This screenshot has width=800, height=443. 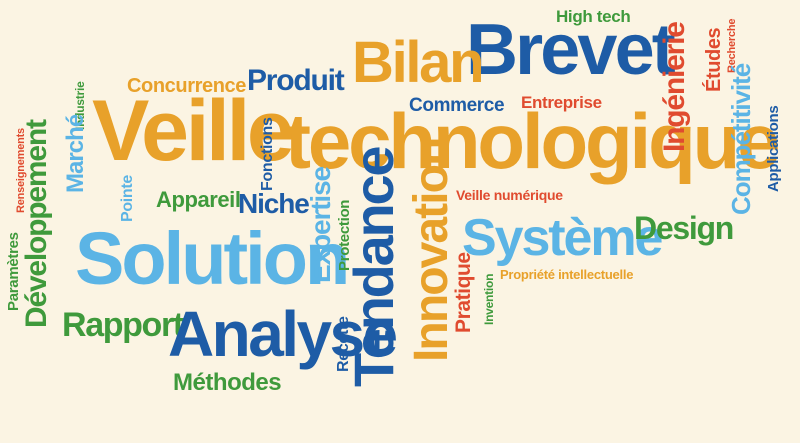 I want to click on word-veille: Veille, so click(x=193, y=131).